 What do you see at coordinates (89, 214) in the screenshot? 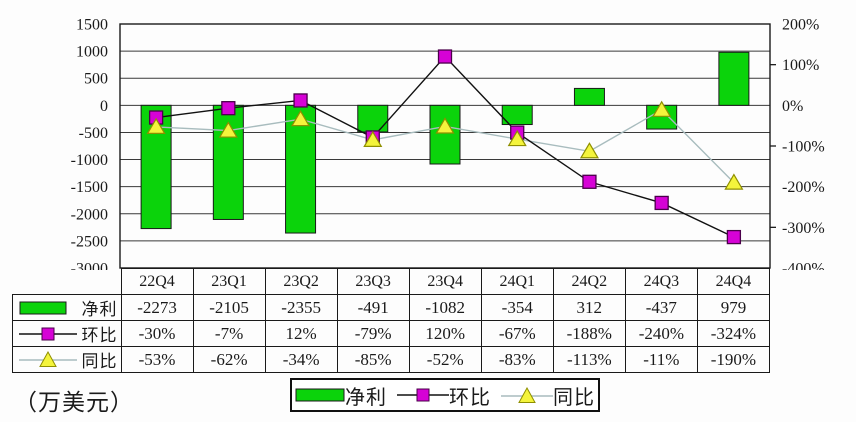
I see `left-axis-tick-label: -2000` at bounding box center [89, 214].